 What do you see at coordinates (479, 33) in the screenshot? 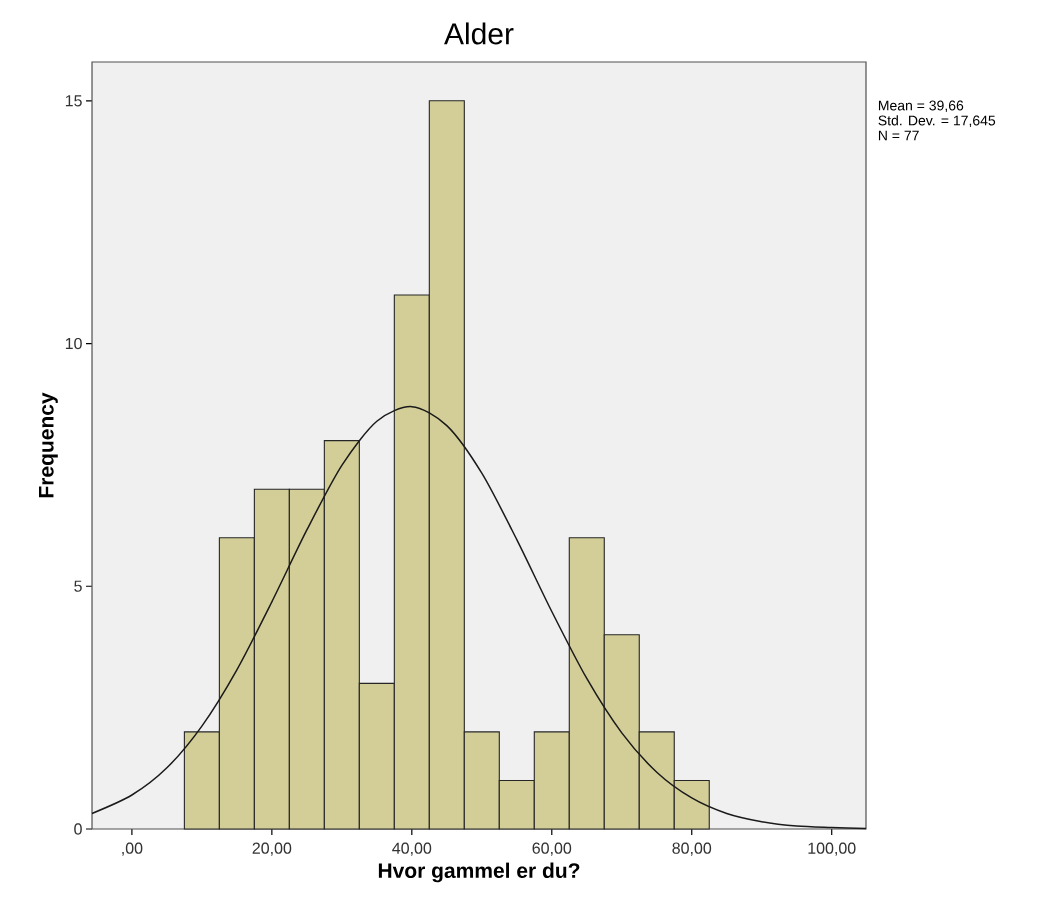
I see `chart-title: Alder` at bounding box center [479, 33].